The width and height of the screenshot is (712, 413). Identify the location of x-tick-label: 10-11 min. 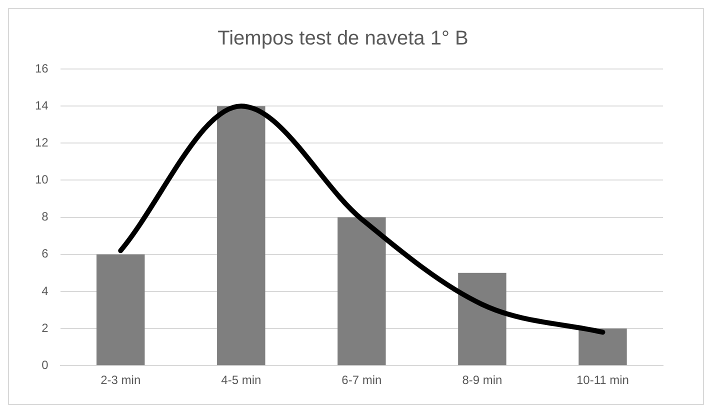
(602, 380).